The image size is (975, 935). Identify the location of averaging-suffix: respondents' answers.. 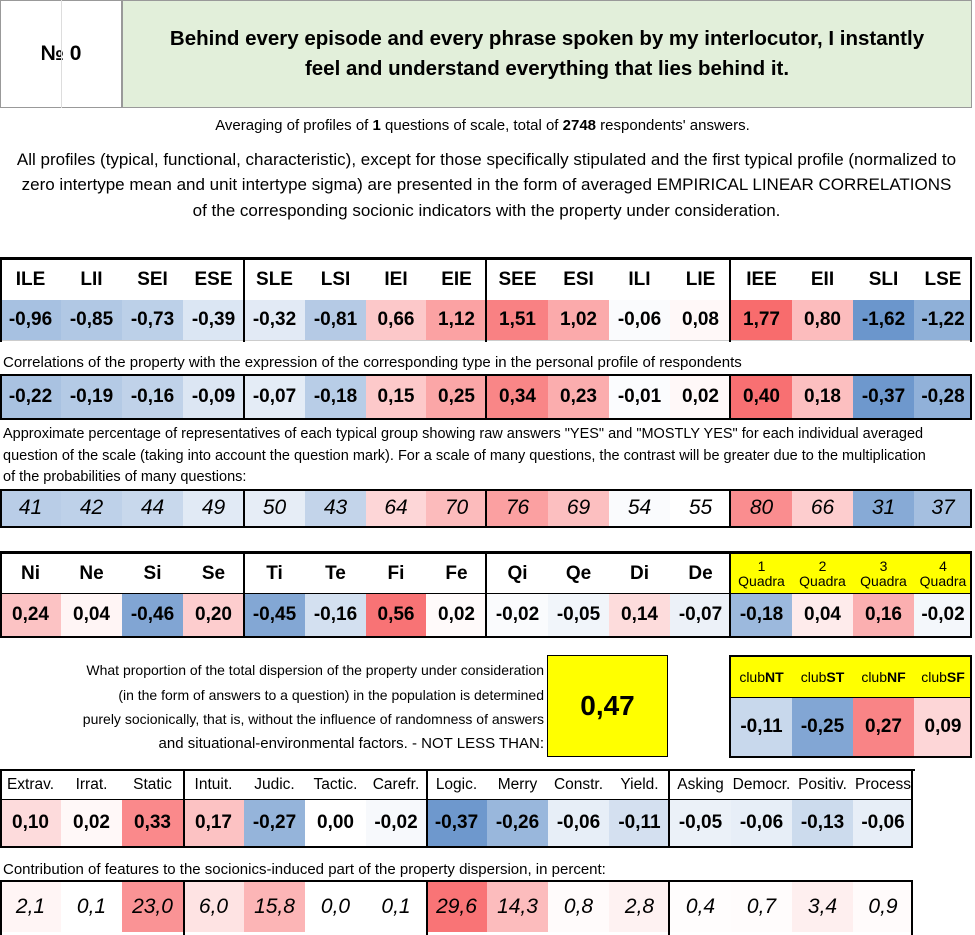
(673, 125).